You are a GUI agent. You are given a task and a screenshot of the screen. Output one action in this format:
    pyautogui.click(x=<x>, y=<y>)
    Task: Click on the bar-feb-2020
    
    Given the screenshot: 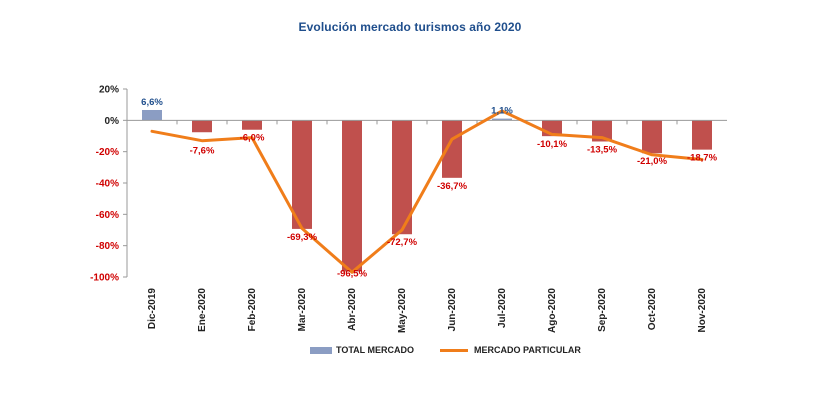 What is the action you would take?
    pyautogui.click(x=252, y=125)
    